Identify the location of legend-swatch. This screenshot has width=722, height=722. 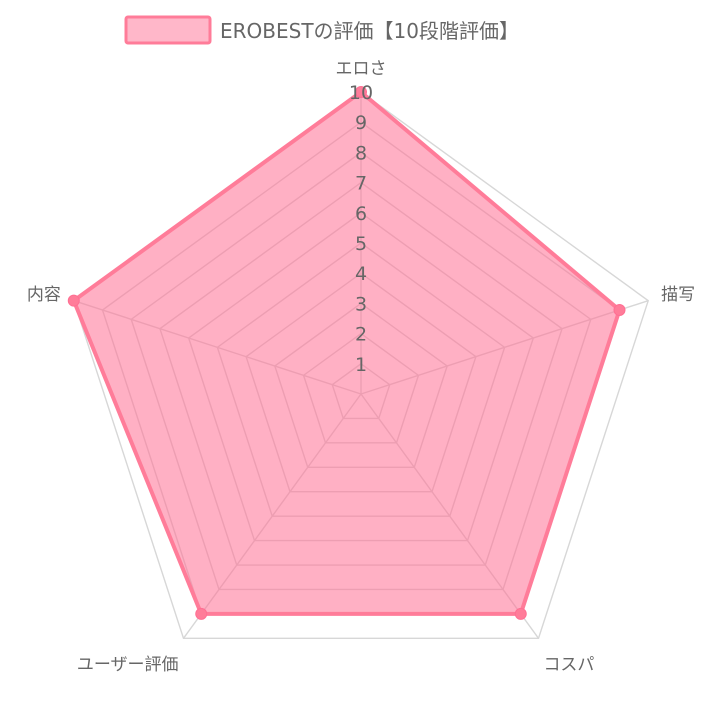
(168, 30).